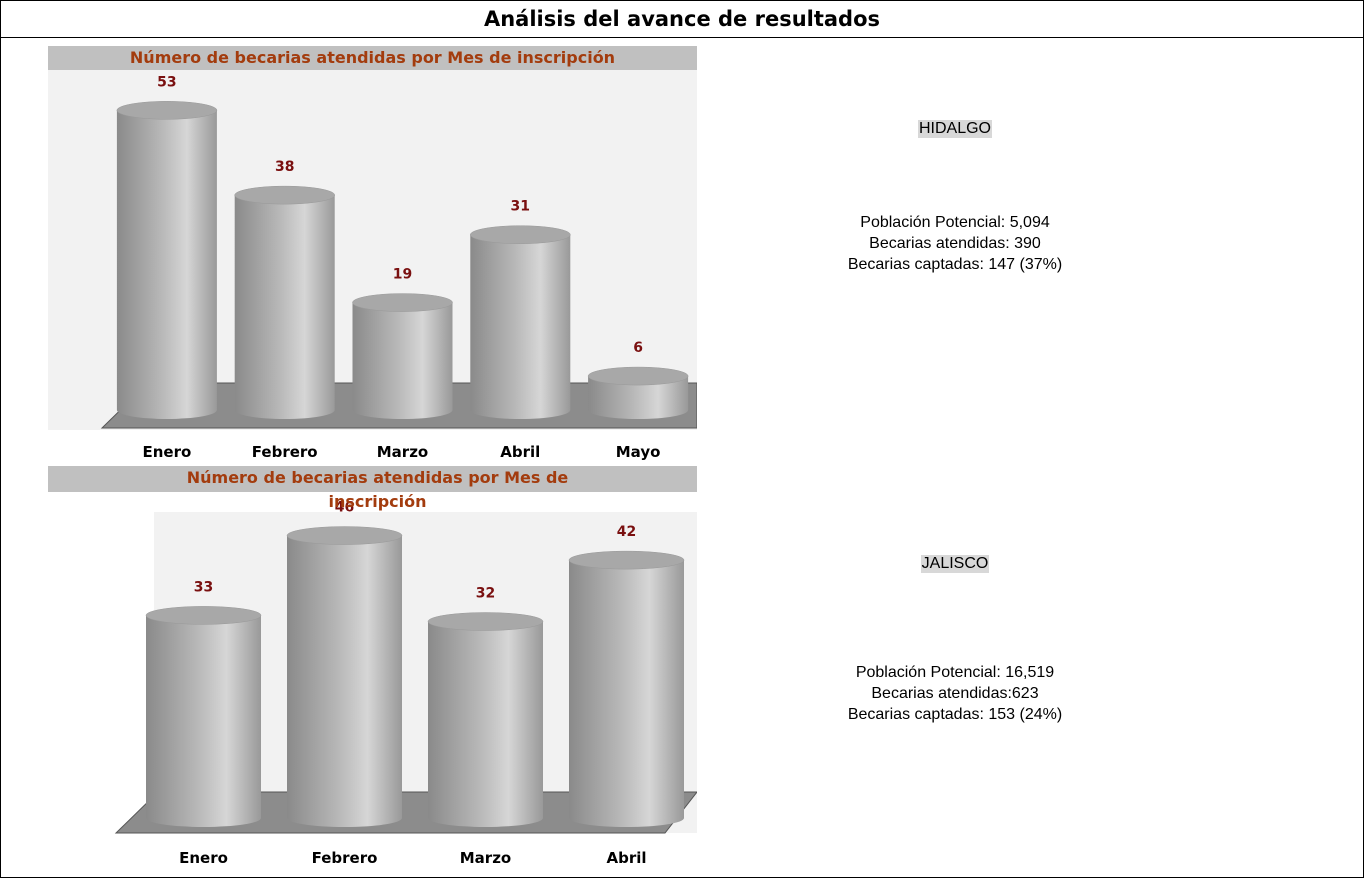  What do you see at coordinates (955, 264) in the screenshot?
I see `info-line: Becarias captadas: 147 (37%)` at bounding box center [955, 264].